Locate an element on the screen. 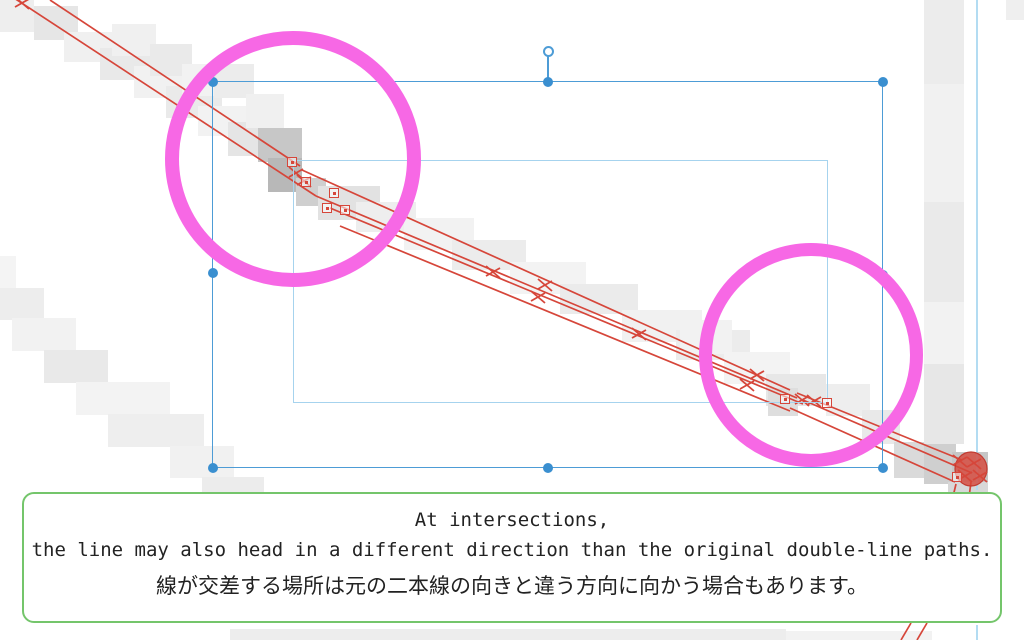  caption-line-ja: 線が交差する場所は元の二本線の向きと違う方向に向かう場合もあります。 is located at coordinates (512, 586).